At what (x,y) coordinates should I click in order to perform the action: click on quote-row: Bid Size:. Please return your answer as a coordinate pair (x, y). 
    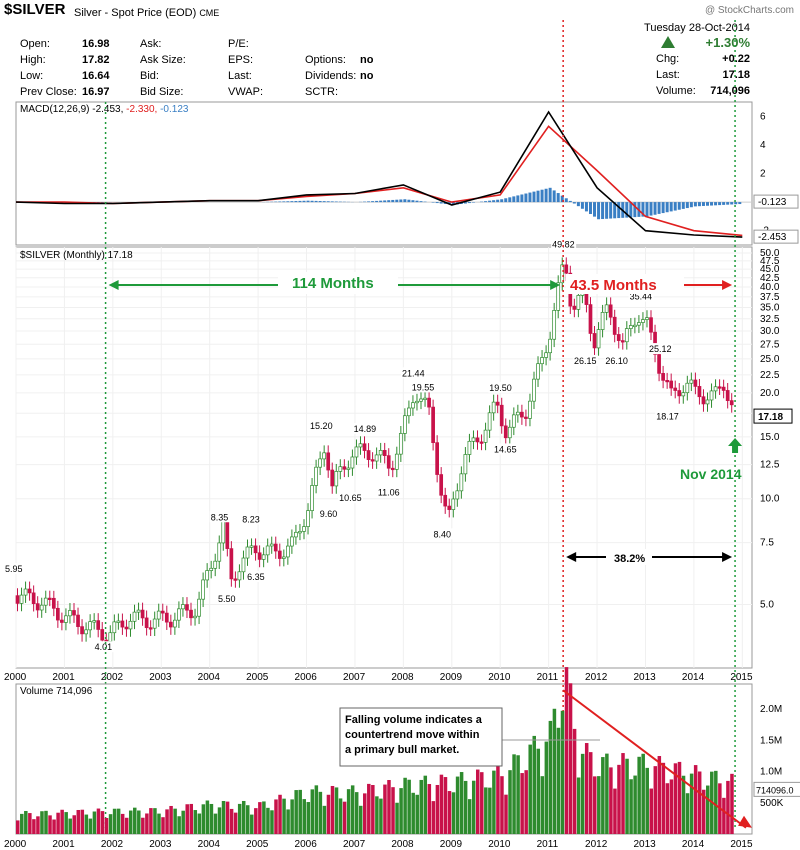
    Looking at the image, I should click on (185, 93).